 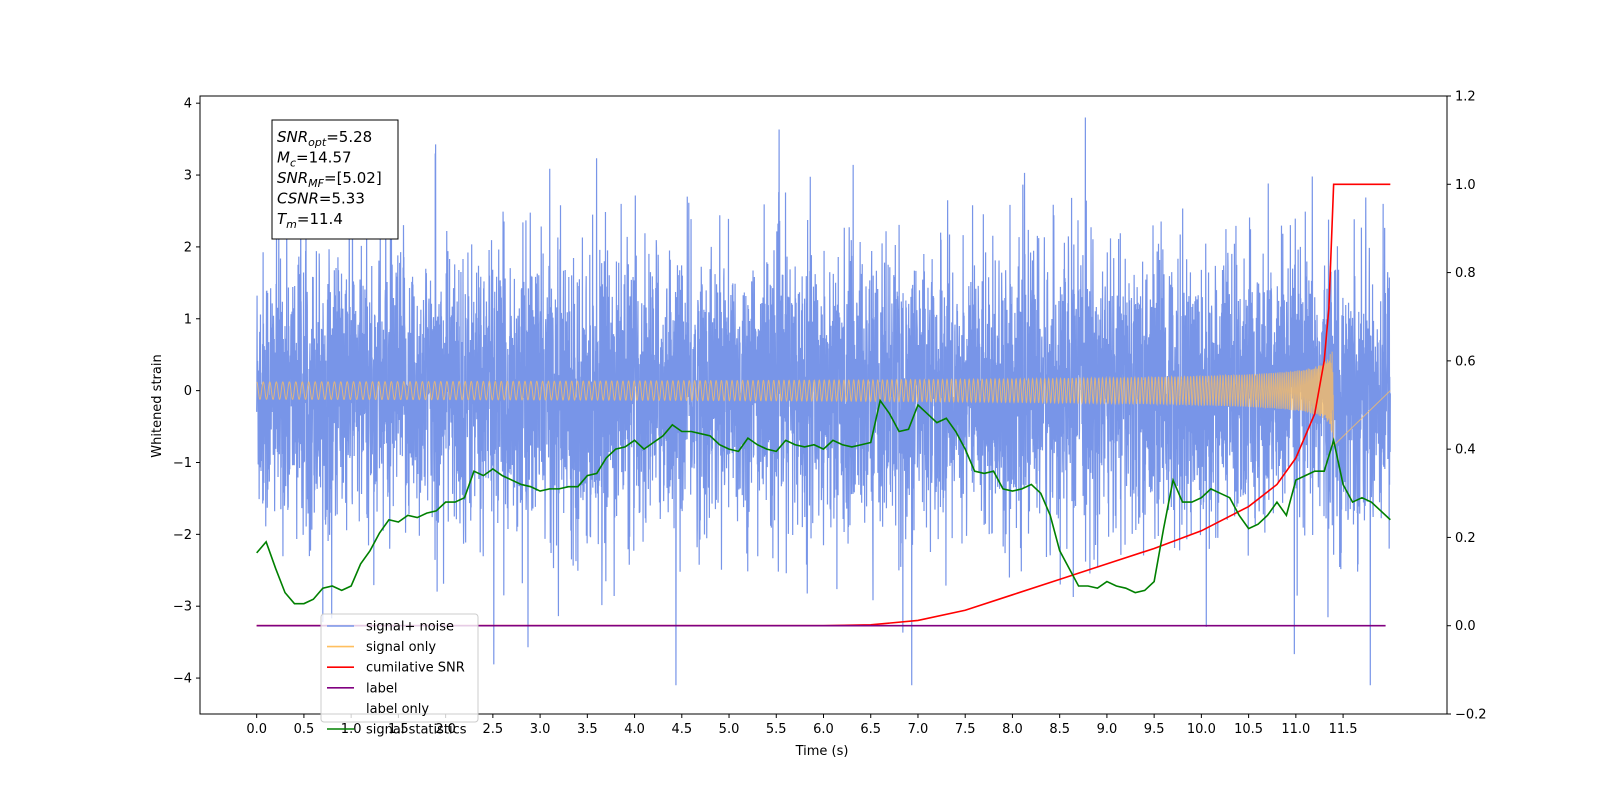 What do you see at coordinates (681, 729) in the screenshot?
I see `x-tick-label-9: 4.5` at bounding box center [681, 729].